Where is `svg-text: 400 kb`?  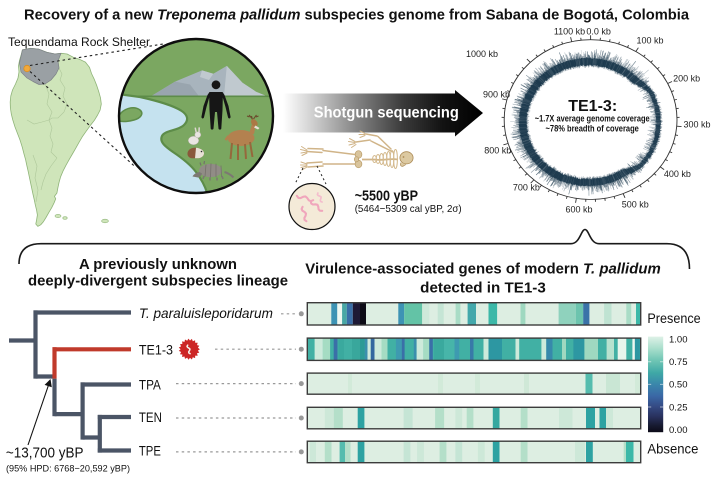 svg-text: 400 kb is located at coordinates (677, 174).